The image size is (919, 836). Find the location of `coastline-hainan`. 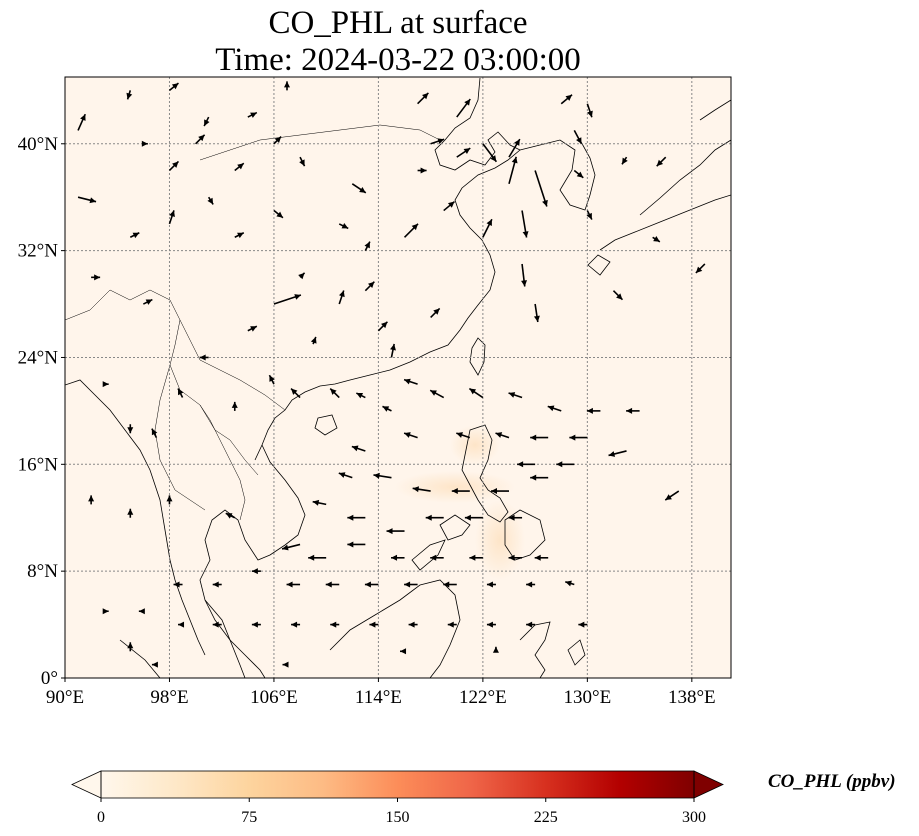

coastline-hainan is located at coordinates (326, 425).